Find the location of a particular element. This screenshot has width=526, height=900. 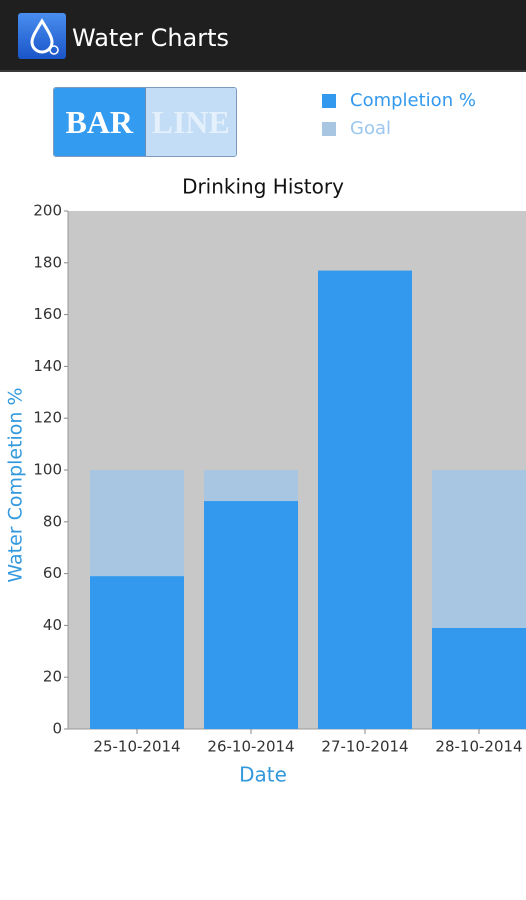

legend-label: Goal is located at coordinates (370, 128).